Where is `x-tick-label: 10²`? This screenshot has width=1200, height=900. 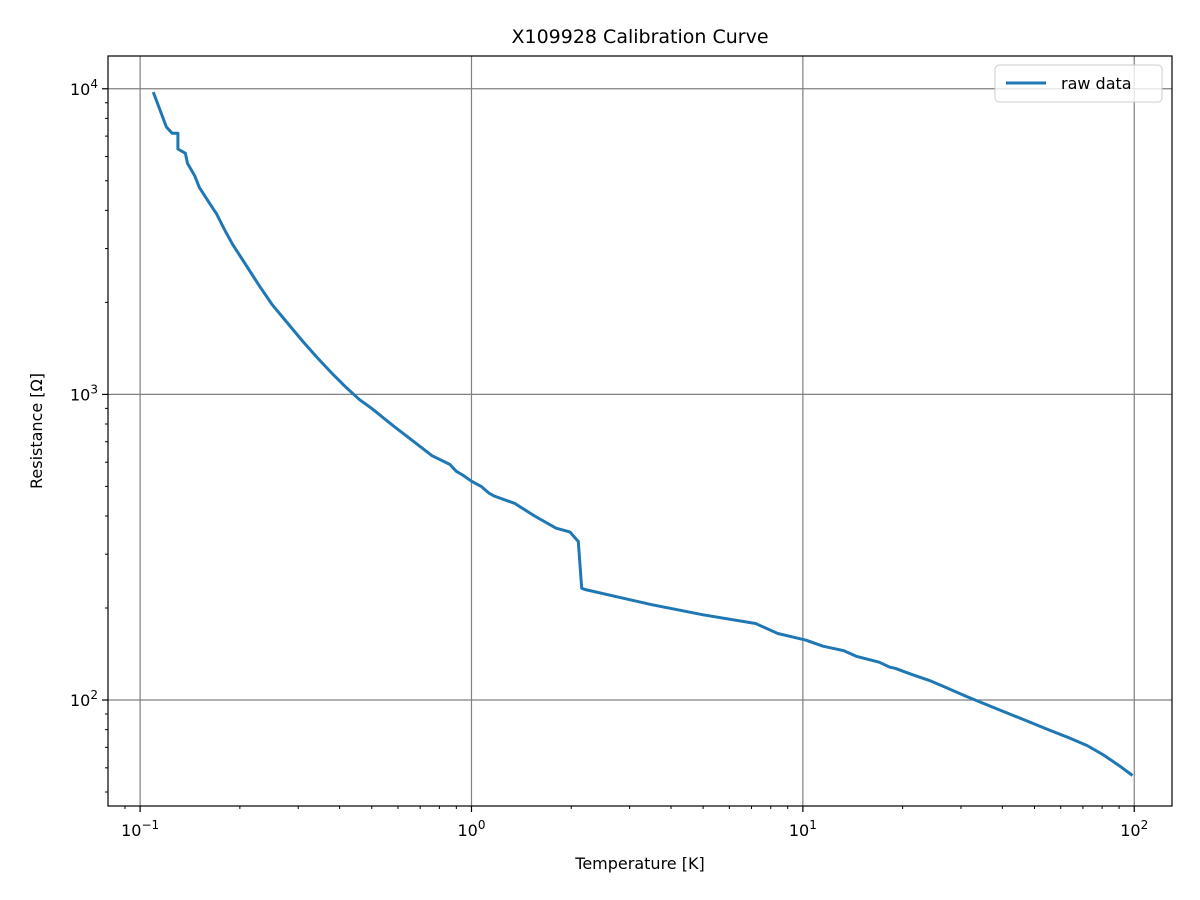
x-tick-label: 10² is located at coordinates (1134, 829).